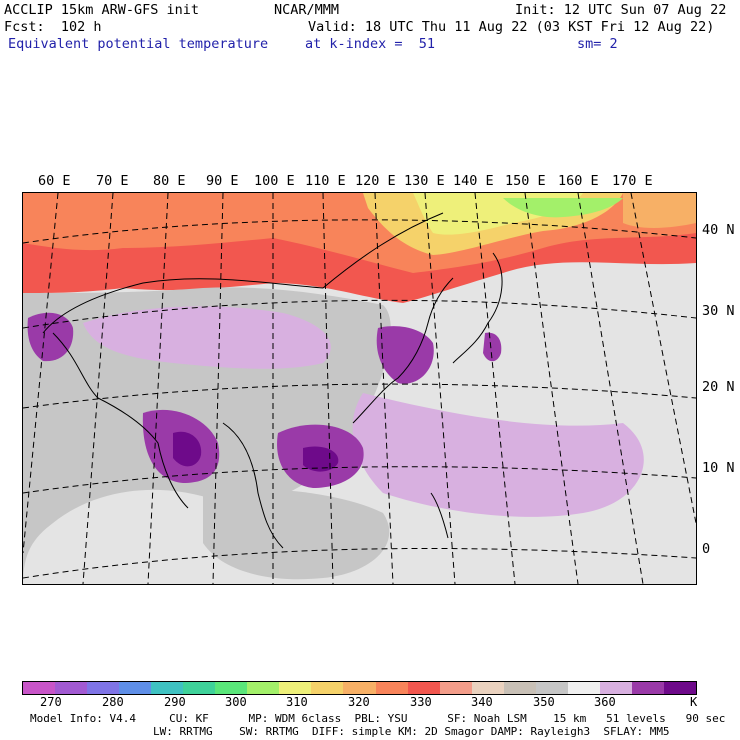 Image resolution: width=740 pixels, height=740 pixels. What do you see at coordinates (482, 702) in the screenshot?
I see `colorbar-tick: 340` at bounding box center [482, 702].